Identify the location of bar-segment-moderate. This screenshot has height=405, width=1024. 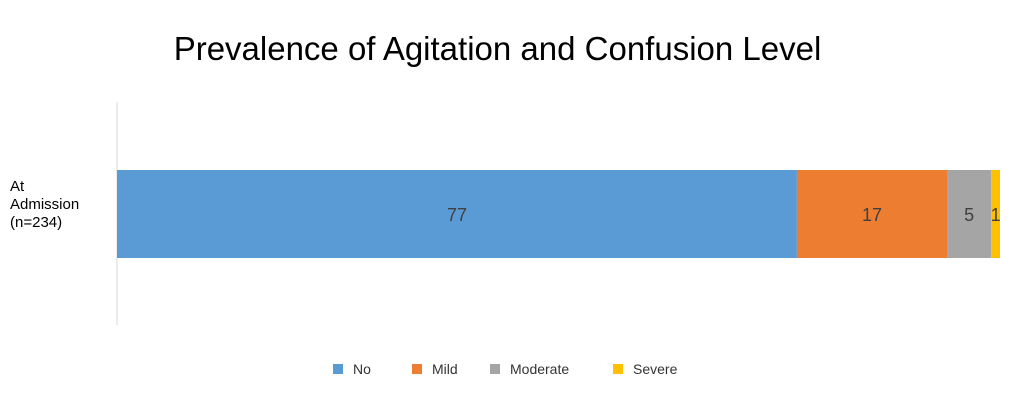
(969, 214).